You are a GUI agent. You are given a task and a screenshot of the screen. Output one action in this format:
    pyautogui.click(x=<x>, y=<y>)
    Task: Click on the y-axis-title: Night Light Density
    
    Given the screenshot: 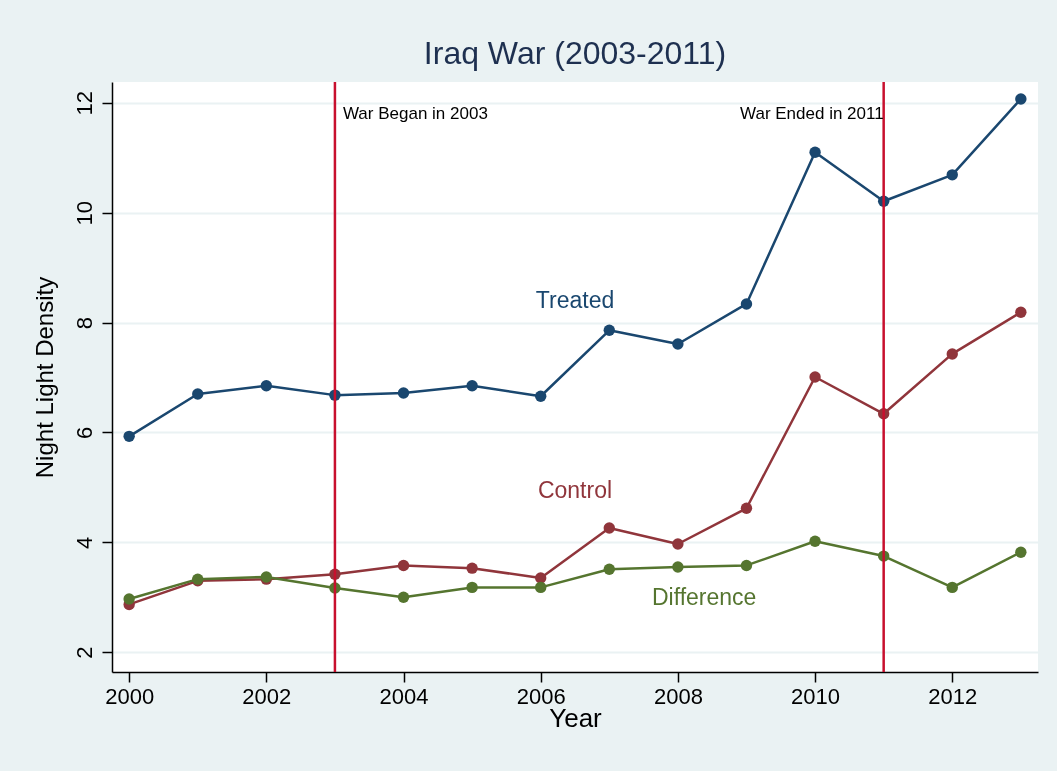 What is the action you would take?
    pyautogui.click(x=44, y=377)
    